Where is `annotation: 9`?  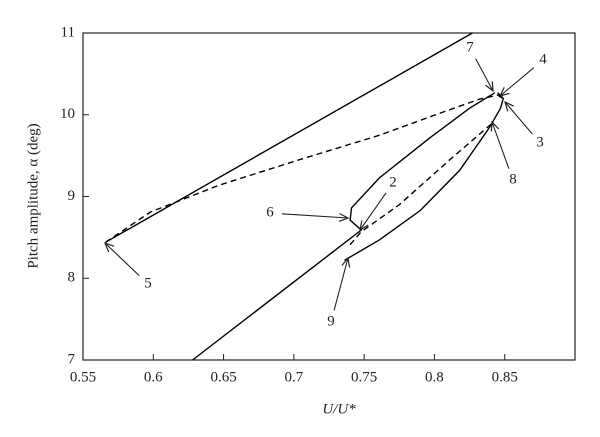
annotation: 9 is located at coordinates (331, 321).